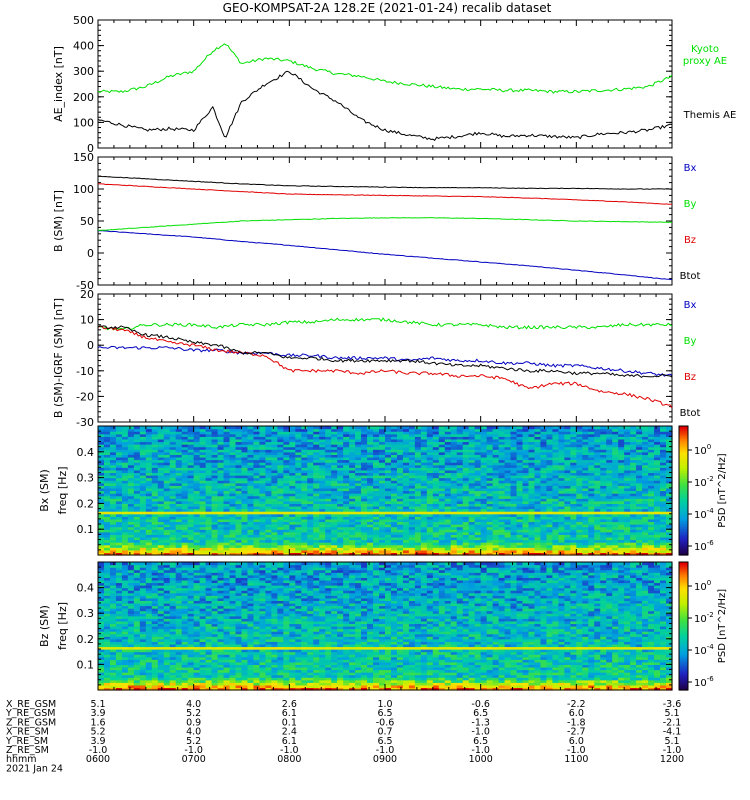 The height and width of the screenshot is (800, 750). What do you see at coordinates (705, 61) in the screenshot?
I see `legend-entry-cont: proxy AE` at bounding box center [705, 61].